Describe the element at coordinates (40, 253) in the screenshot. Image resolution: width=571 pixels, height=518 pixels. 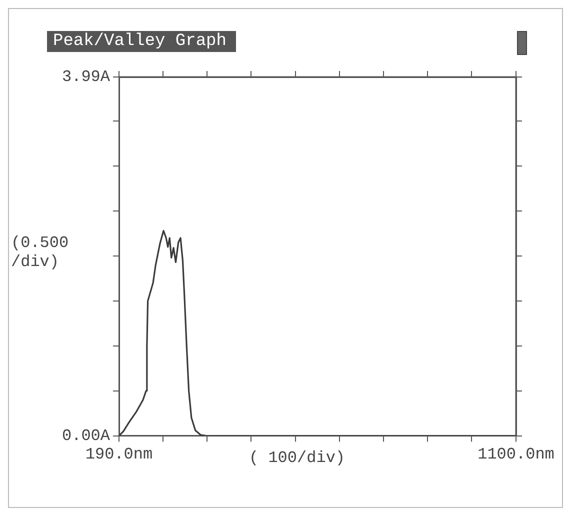
I see `y-axis-title: (0.500 /div)` at that location.